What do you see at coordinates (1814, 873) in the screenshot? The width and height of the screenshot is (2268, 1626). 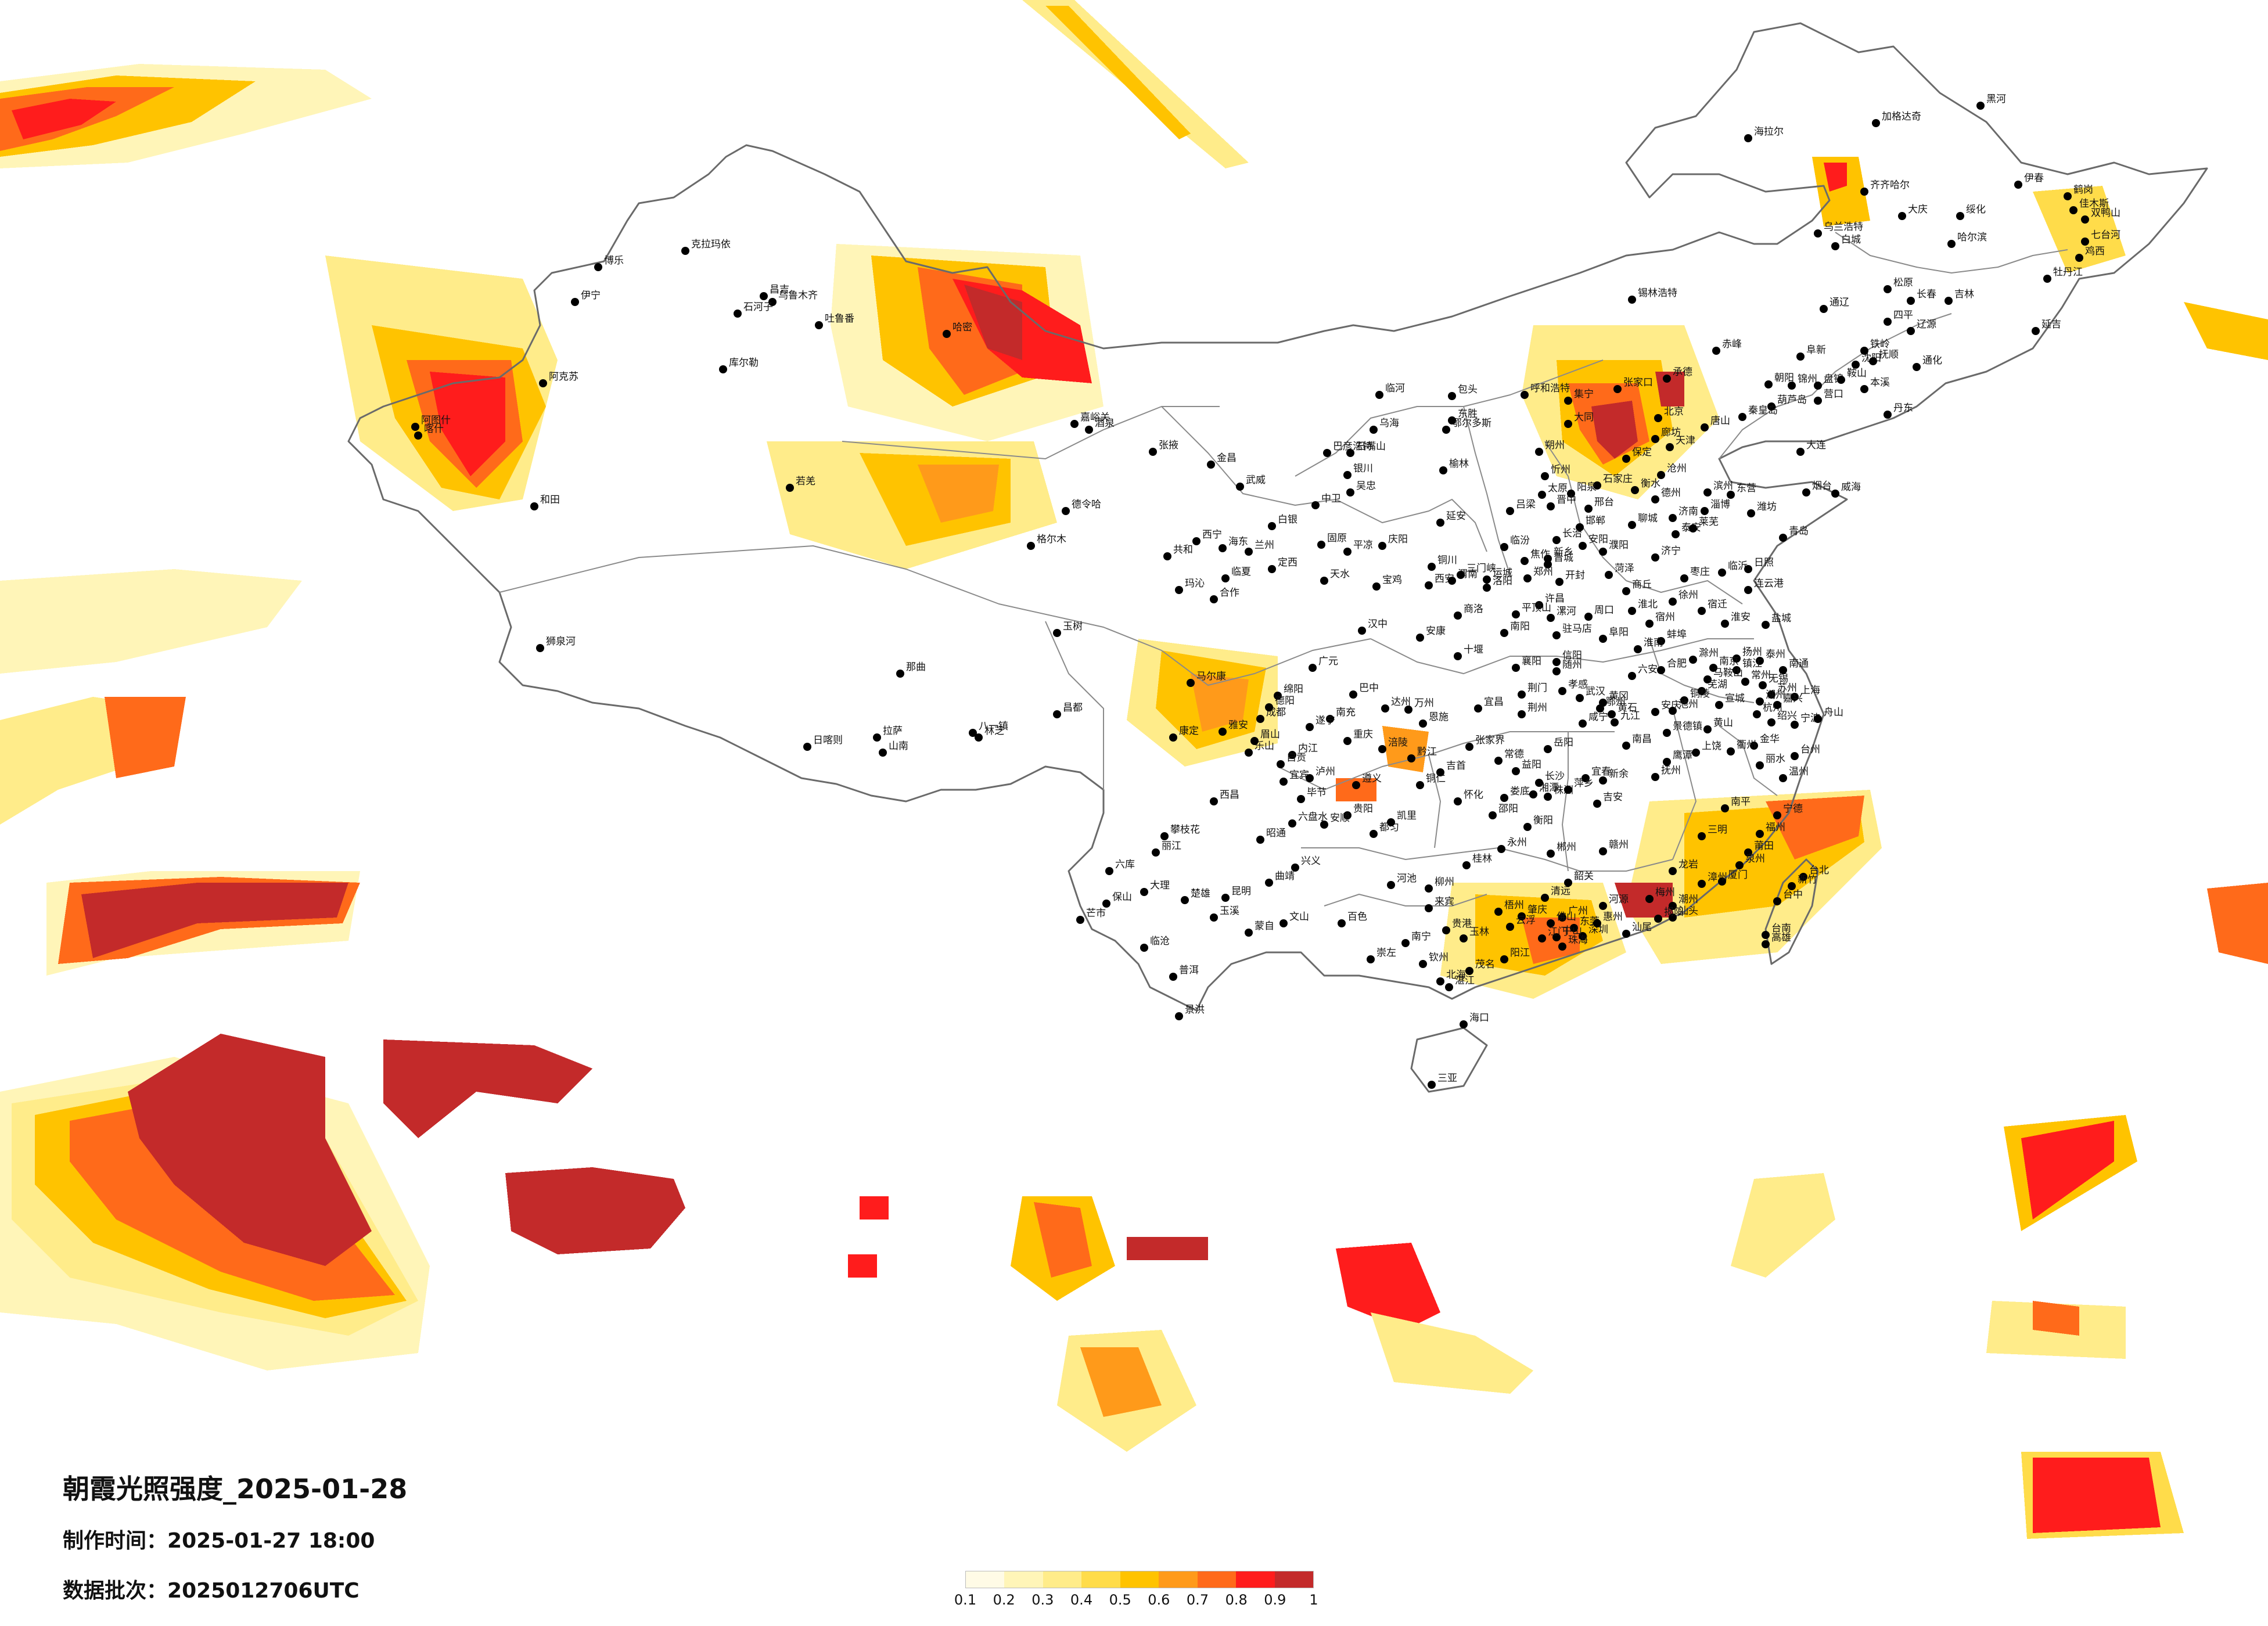 I see `city-marker: 台北` at bounding box center [1814, 873].